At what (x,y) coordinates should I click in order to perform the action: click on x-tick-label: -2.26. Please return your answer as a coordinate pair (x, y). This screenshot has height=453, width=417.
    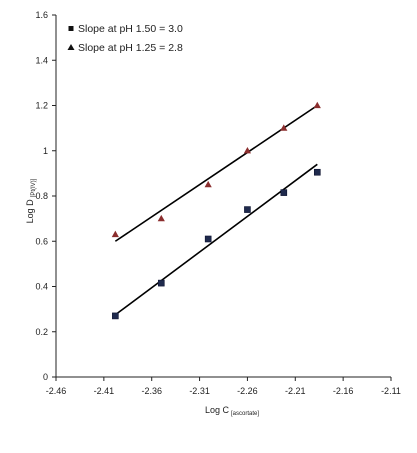
    Looking at the image, I should click on (247, 391).